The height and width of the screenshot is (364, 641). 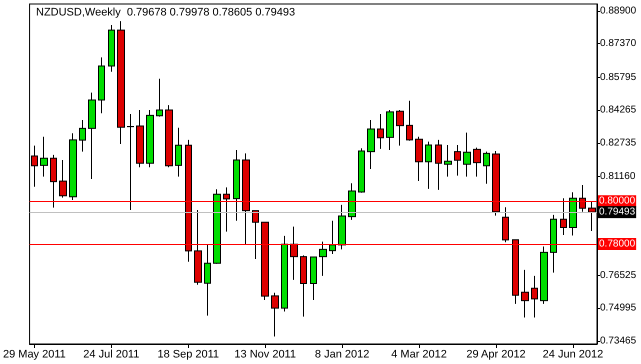 I want to click on x-tick-label: 13 Nov 2011, so click(x=265, y=354).